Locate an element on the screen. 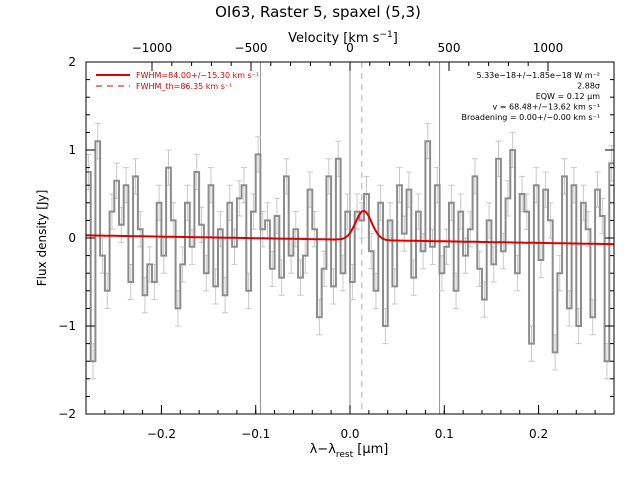  x-axis-label-suffix: [μm] is located at coordinates (370, 449).